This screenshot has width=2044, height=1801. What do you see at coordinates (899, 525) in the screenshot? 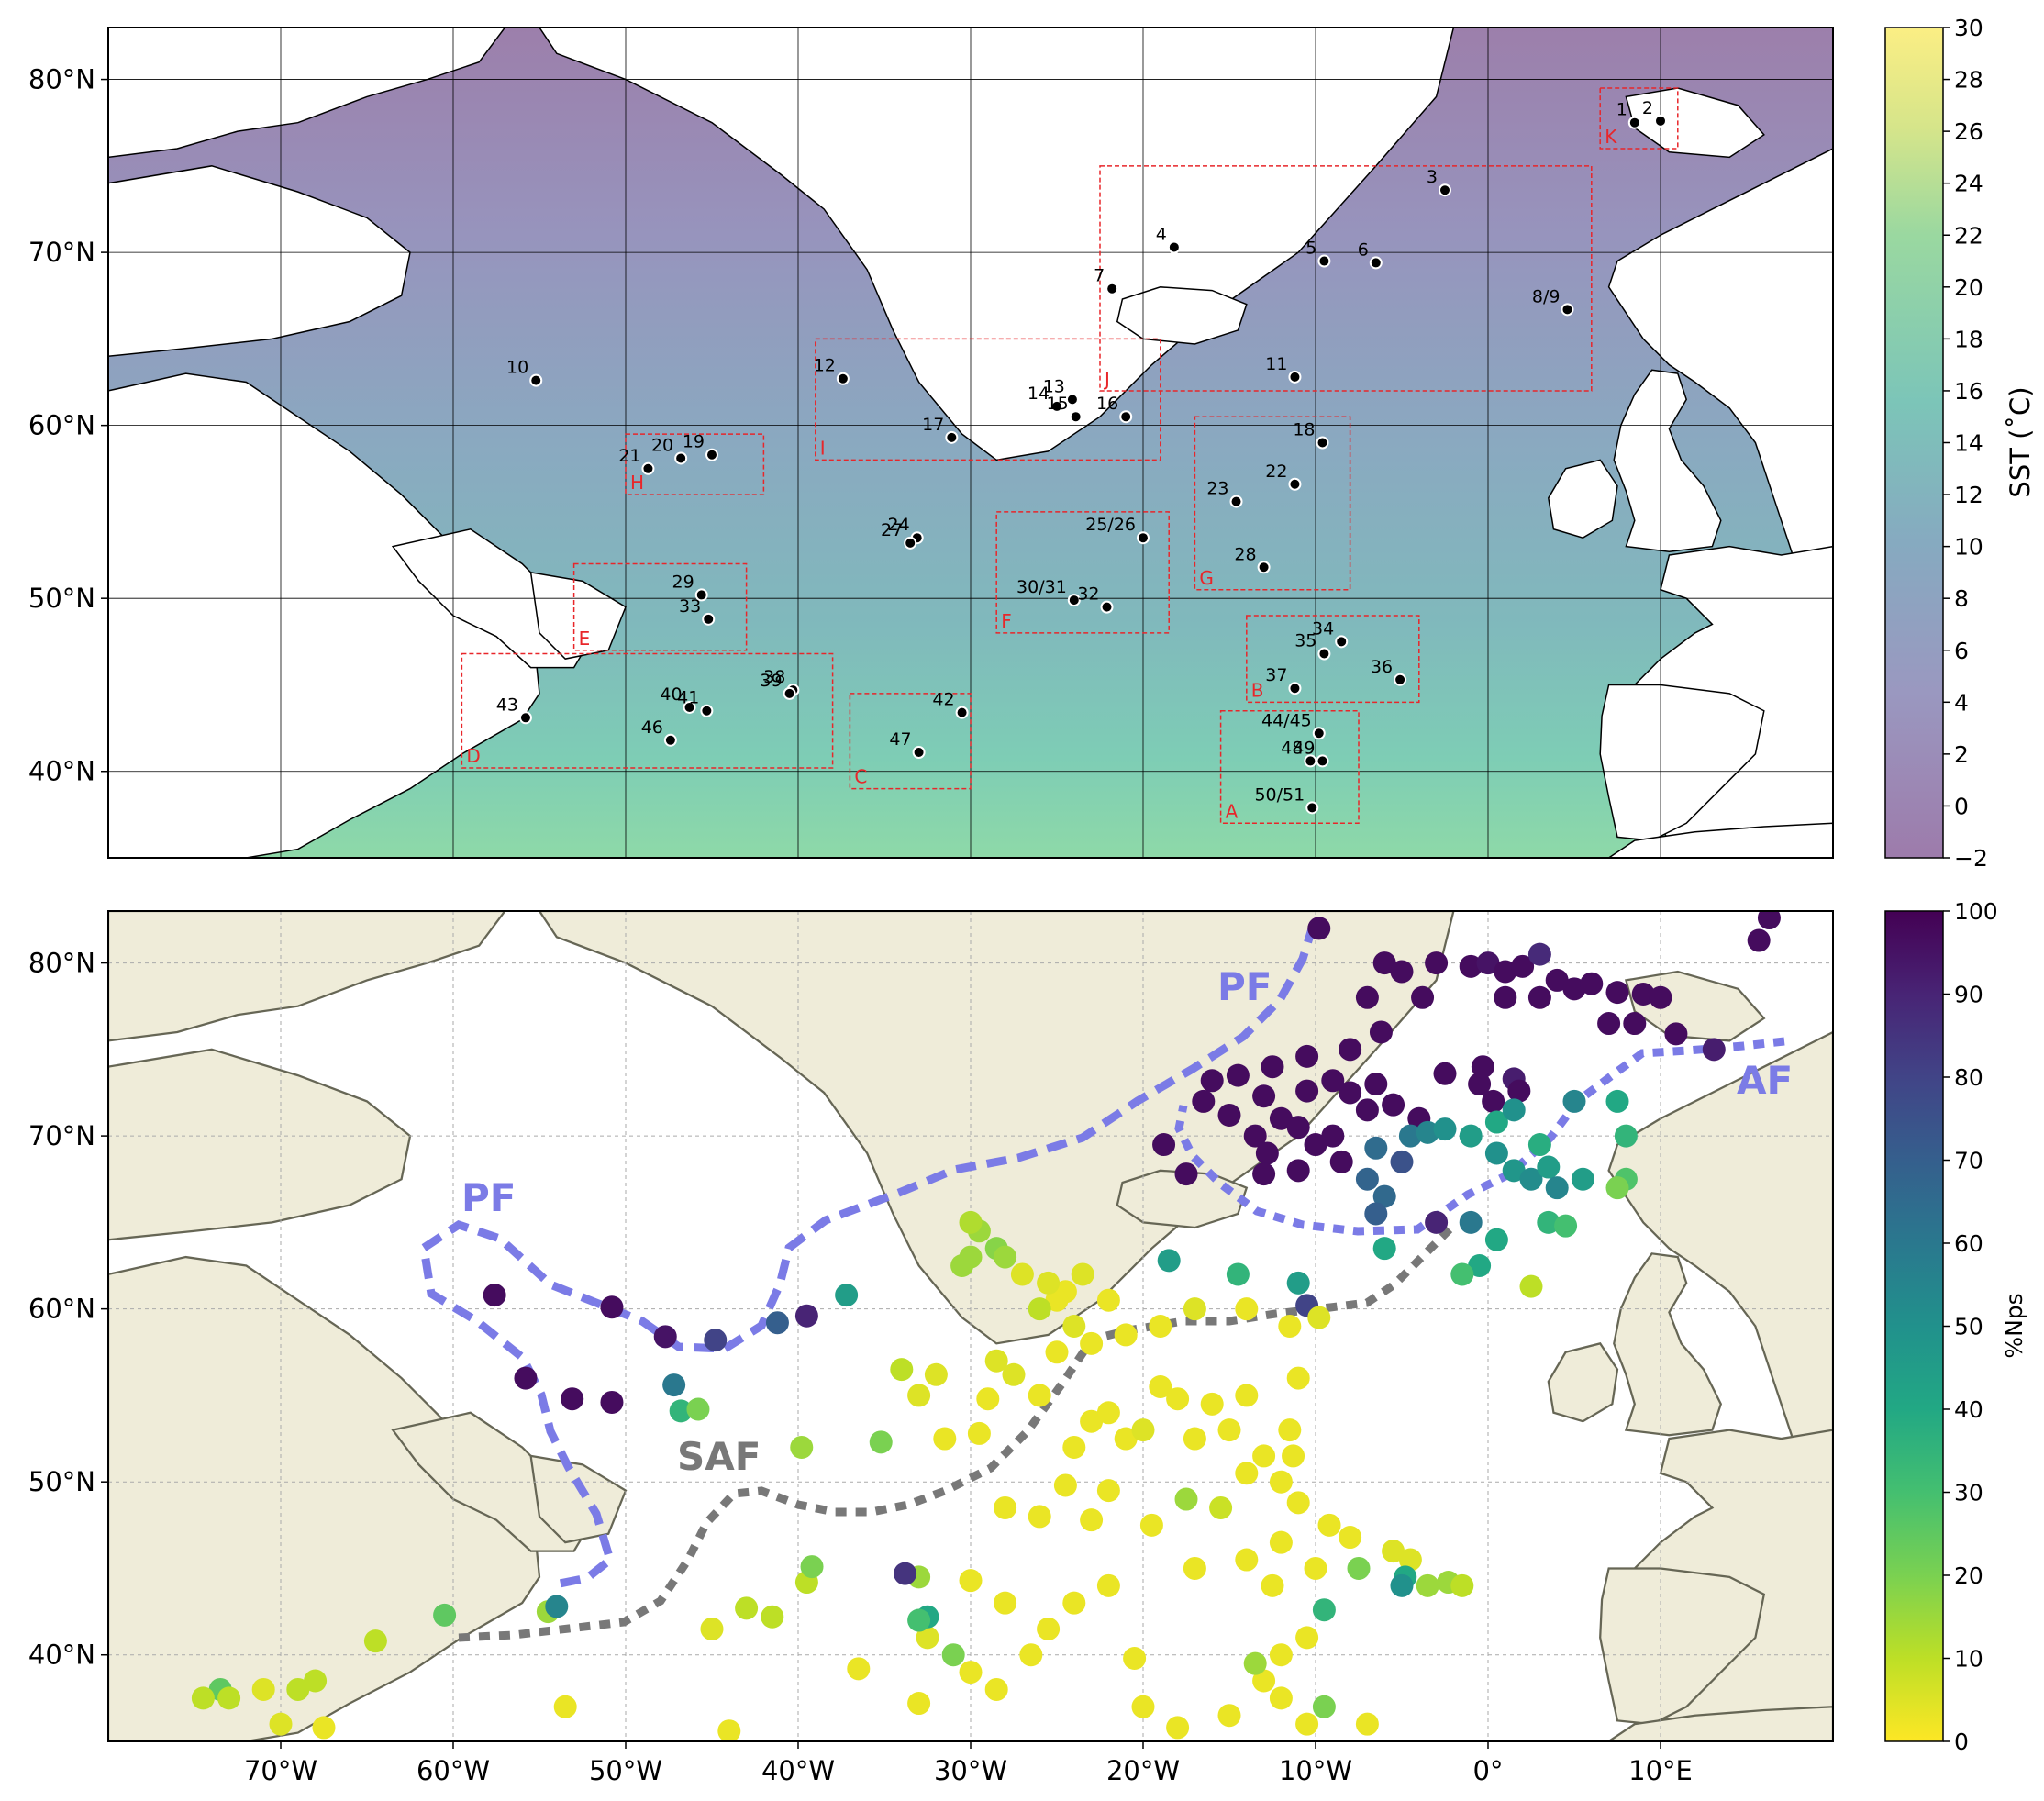
I see `station-label: 24` at bounding box center [899, 525].